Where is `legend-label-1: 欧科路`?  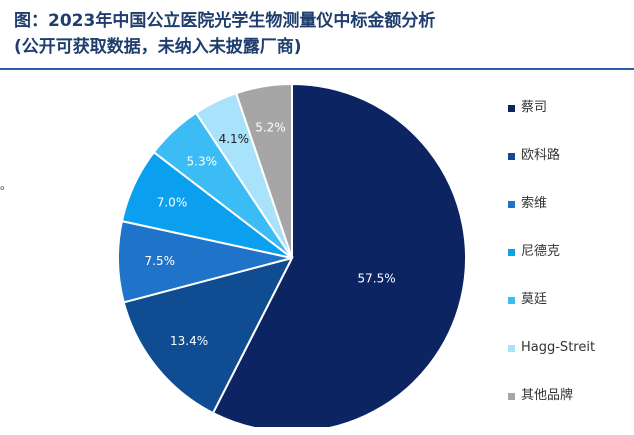 legend-label-1: 欧科路 is located at coordinates (541, 155).